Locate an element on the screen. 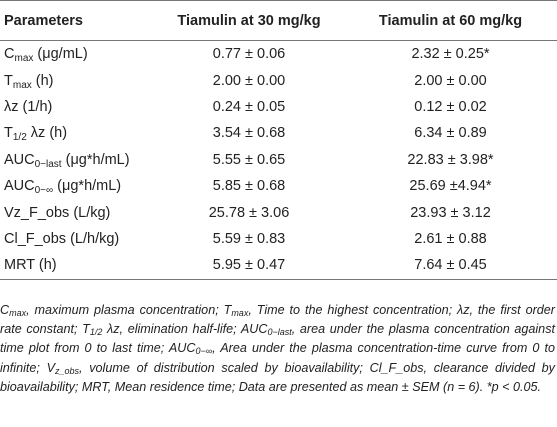 This screenshot has width=557, height=427. table-row: Tmax (h) 2.00 ± 0.00 2.00 ± 0.00 is located at coordinates (278, 80).